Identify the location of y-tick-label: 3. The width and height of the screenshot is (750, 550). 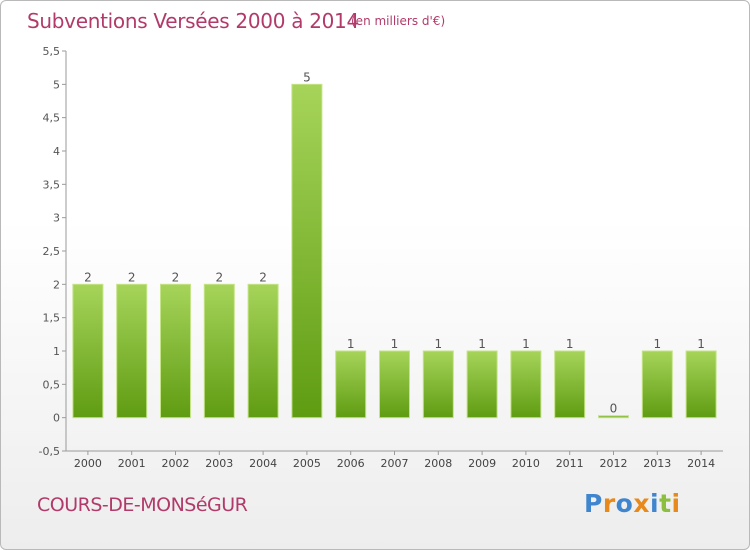
(56, 218).